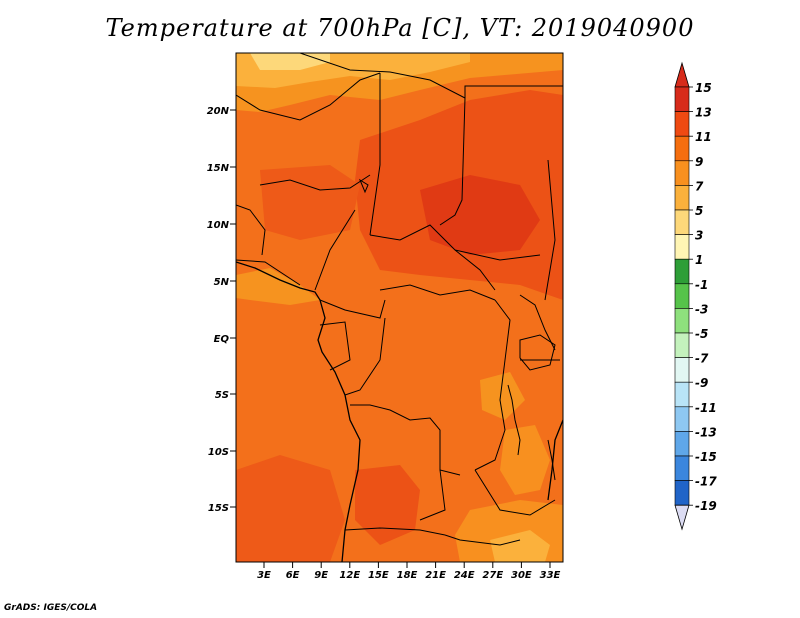 The width and height of the screenshot is (800, 618). I want to click on field-hot-core, so click(480, 215).